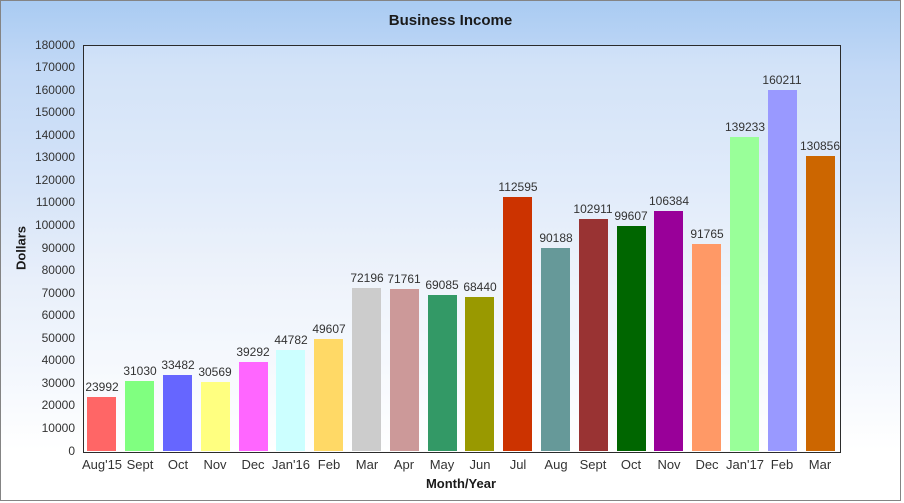 The height and width of the screenshot is (503, 904). Describe the element at coordinates (442, 464) in the screenshot. I see `x-axis-tick-label: May` at that location.